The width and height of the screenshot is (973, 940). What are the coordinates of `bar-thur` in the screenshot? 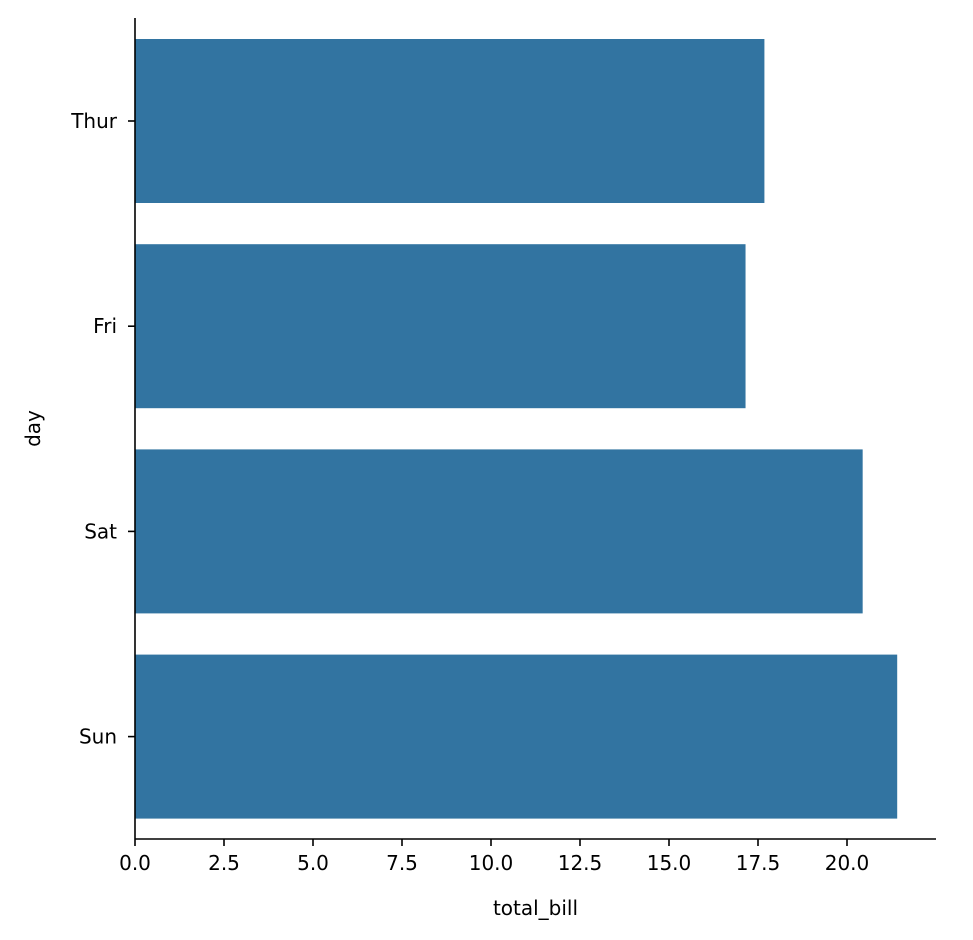 It's located at (450, 121).